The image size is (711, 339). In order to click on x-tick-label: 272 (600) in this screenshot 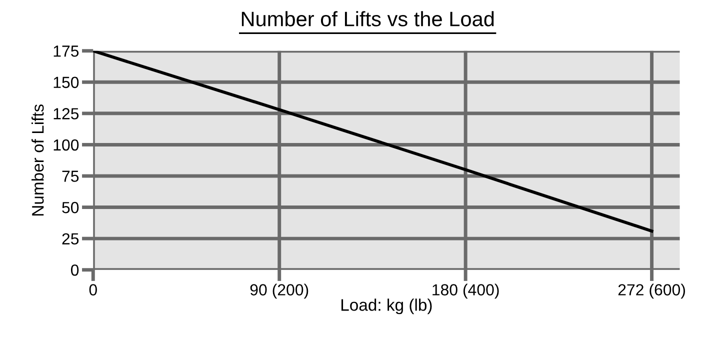, I will do `click(651, 291)`.